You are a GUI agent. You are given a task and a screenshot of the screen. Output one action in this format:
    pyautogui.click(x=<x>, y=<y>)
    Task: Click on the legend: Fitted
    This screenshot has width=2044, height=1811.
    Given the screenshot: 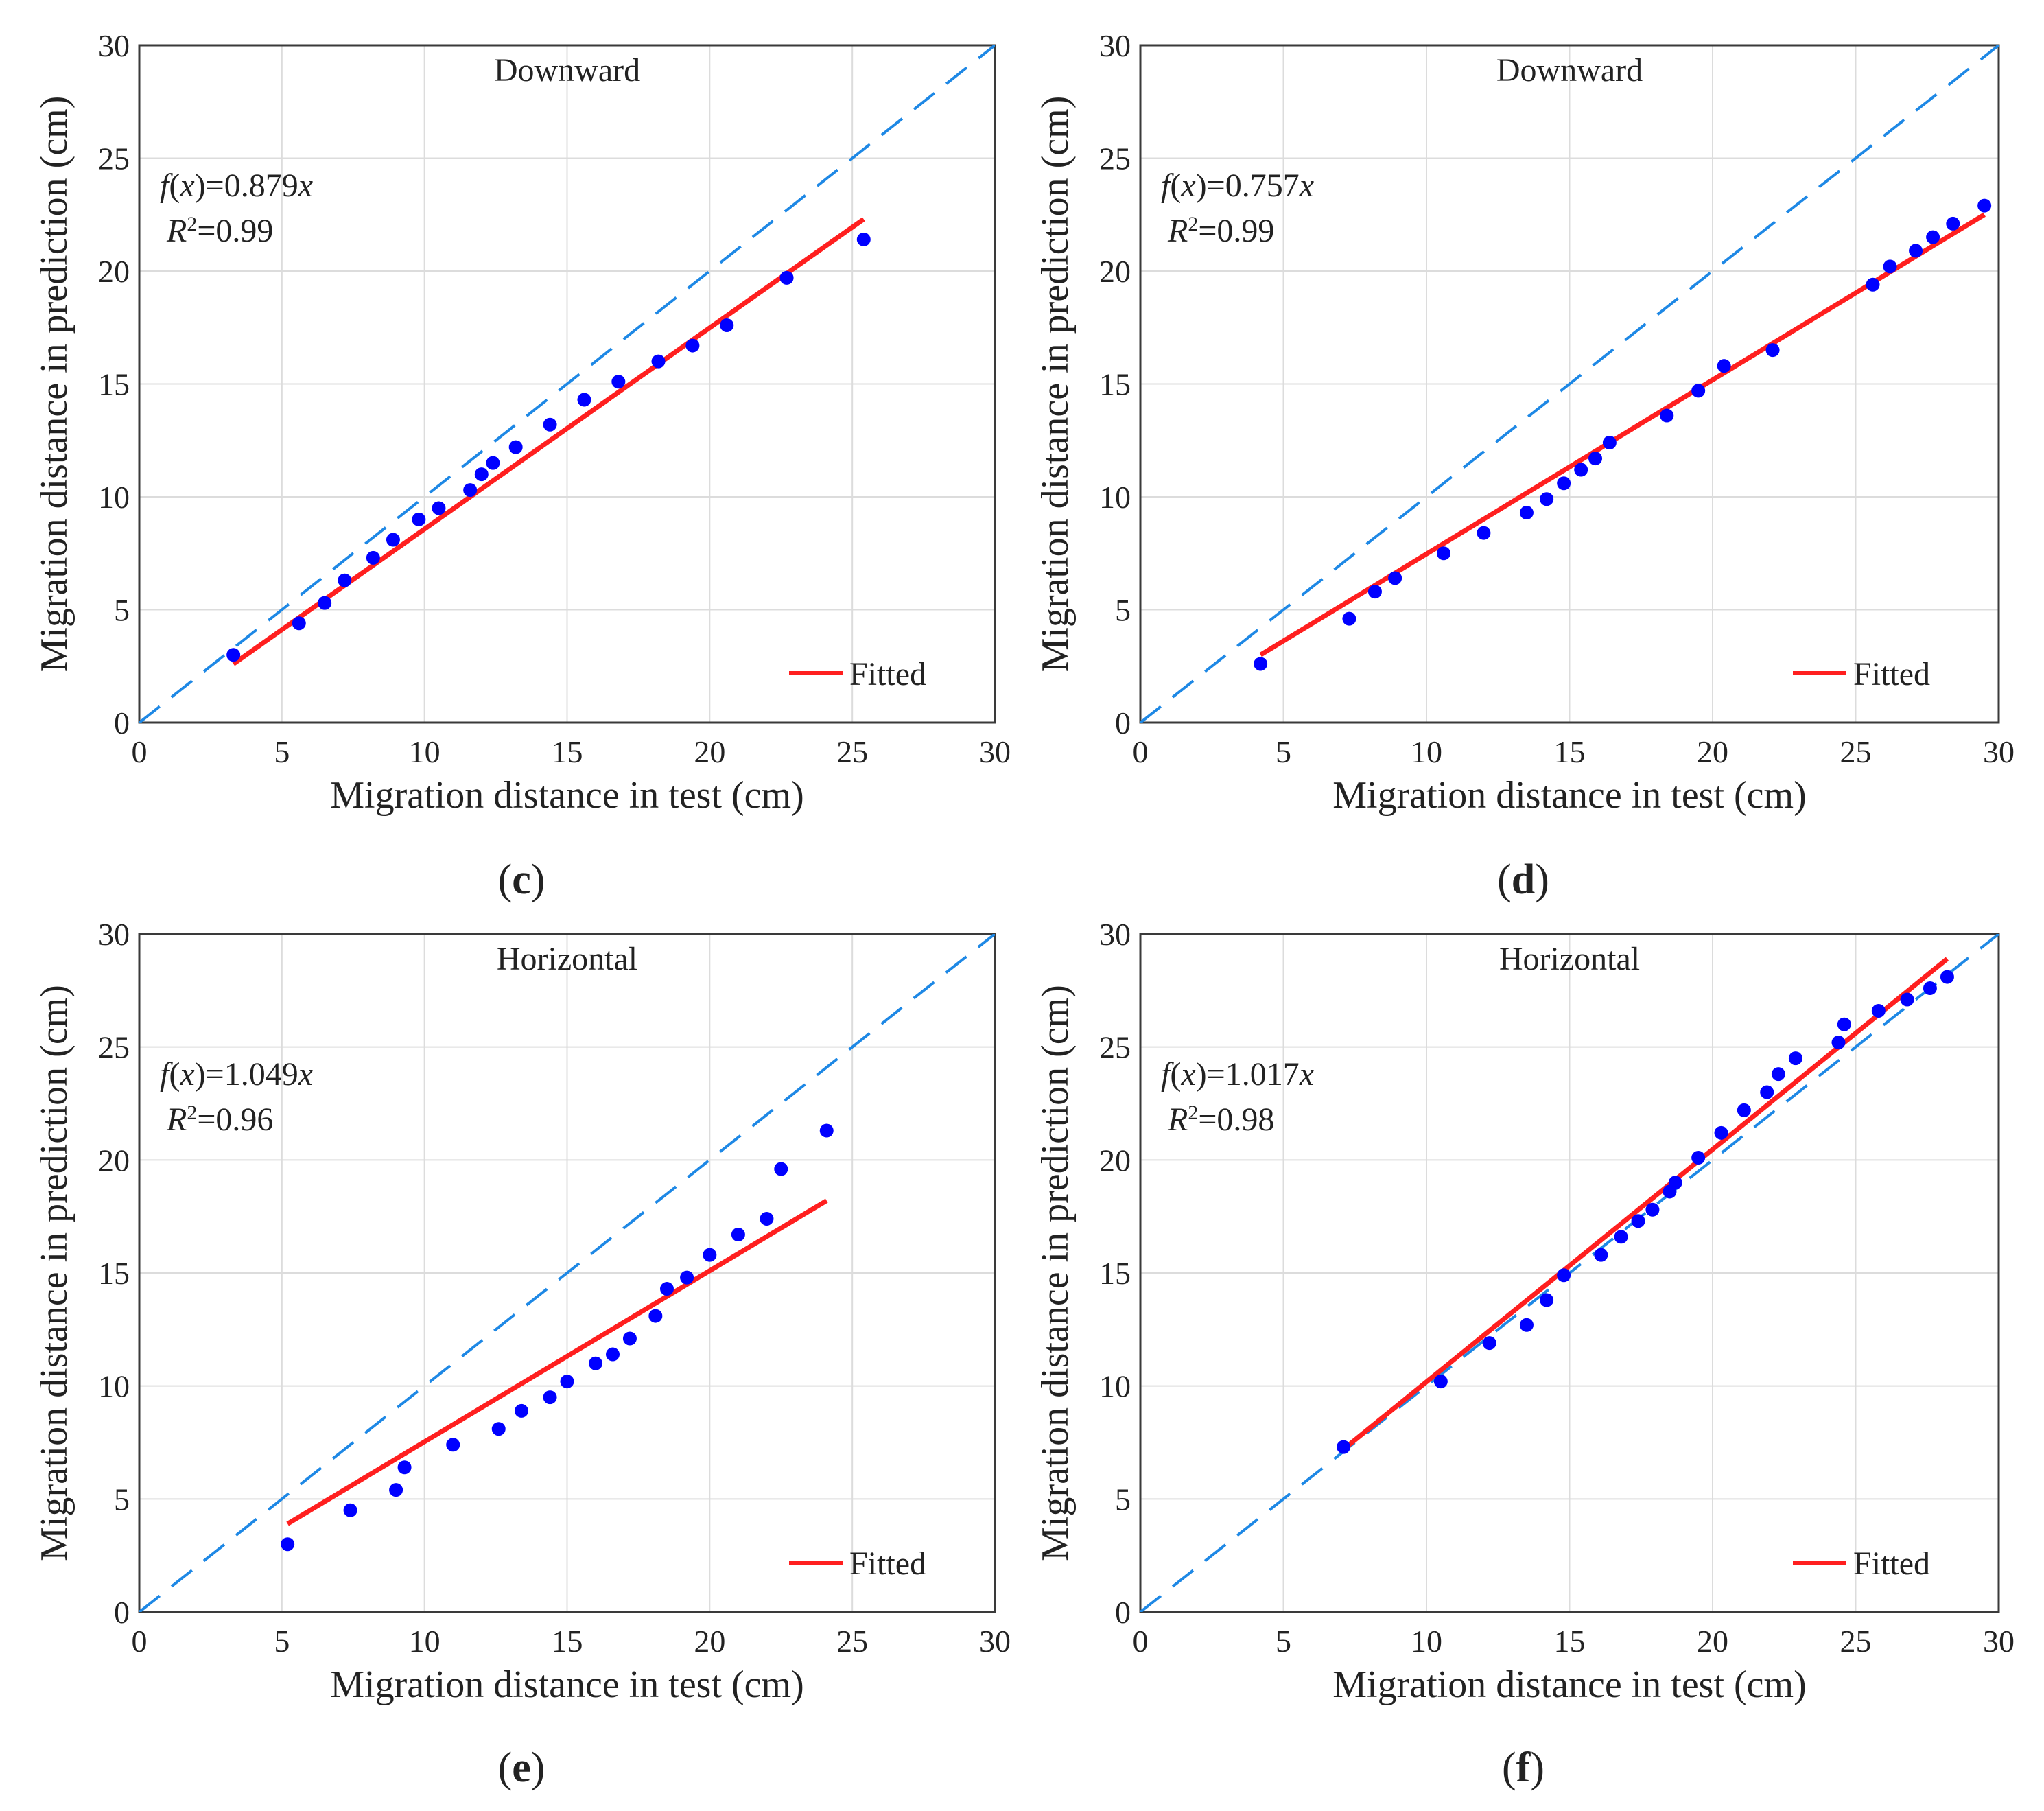 What is the action you would take?
    pyautogui.click(x=1861, y=1563)
    